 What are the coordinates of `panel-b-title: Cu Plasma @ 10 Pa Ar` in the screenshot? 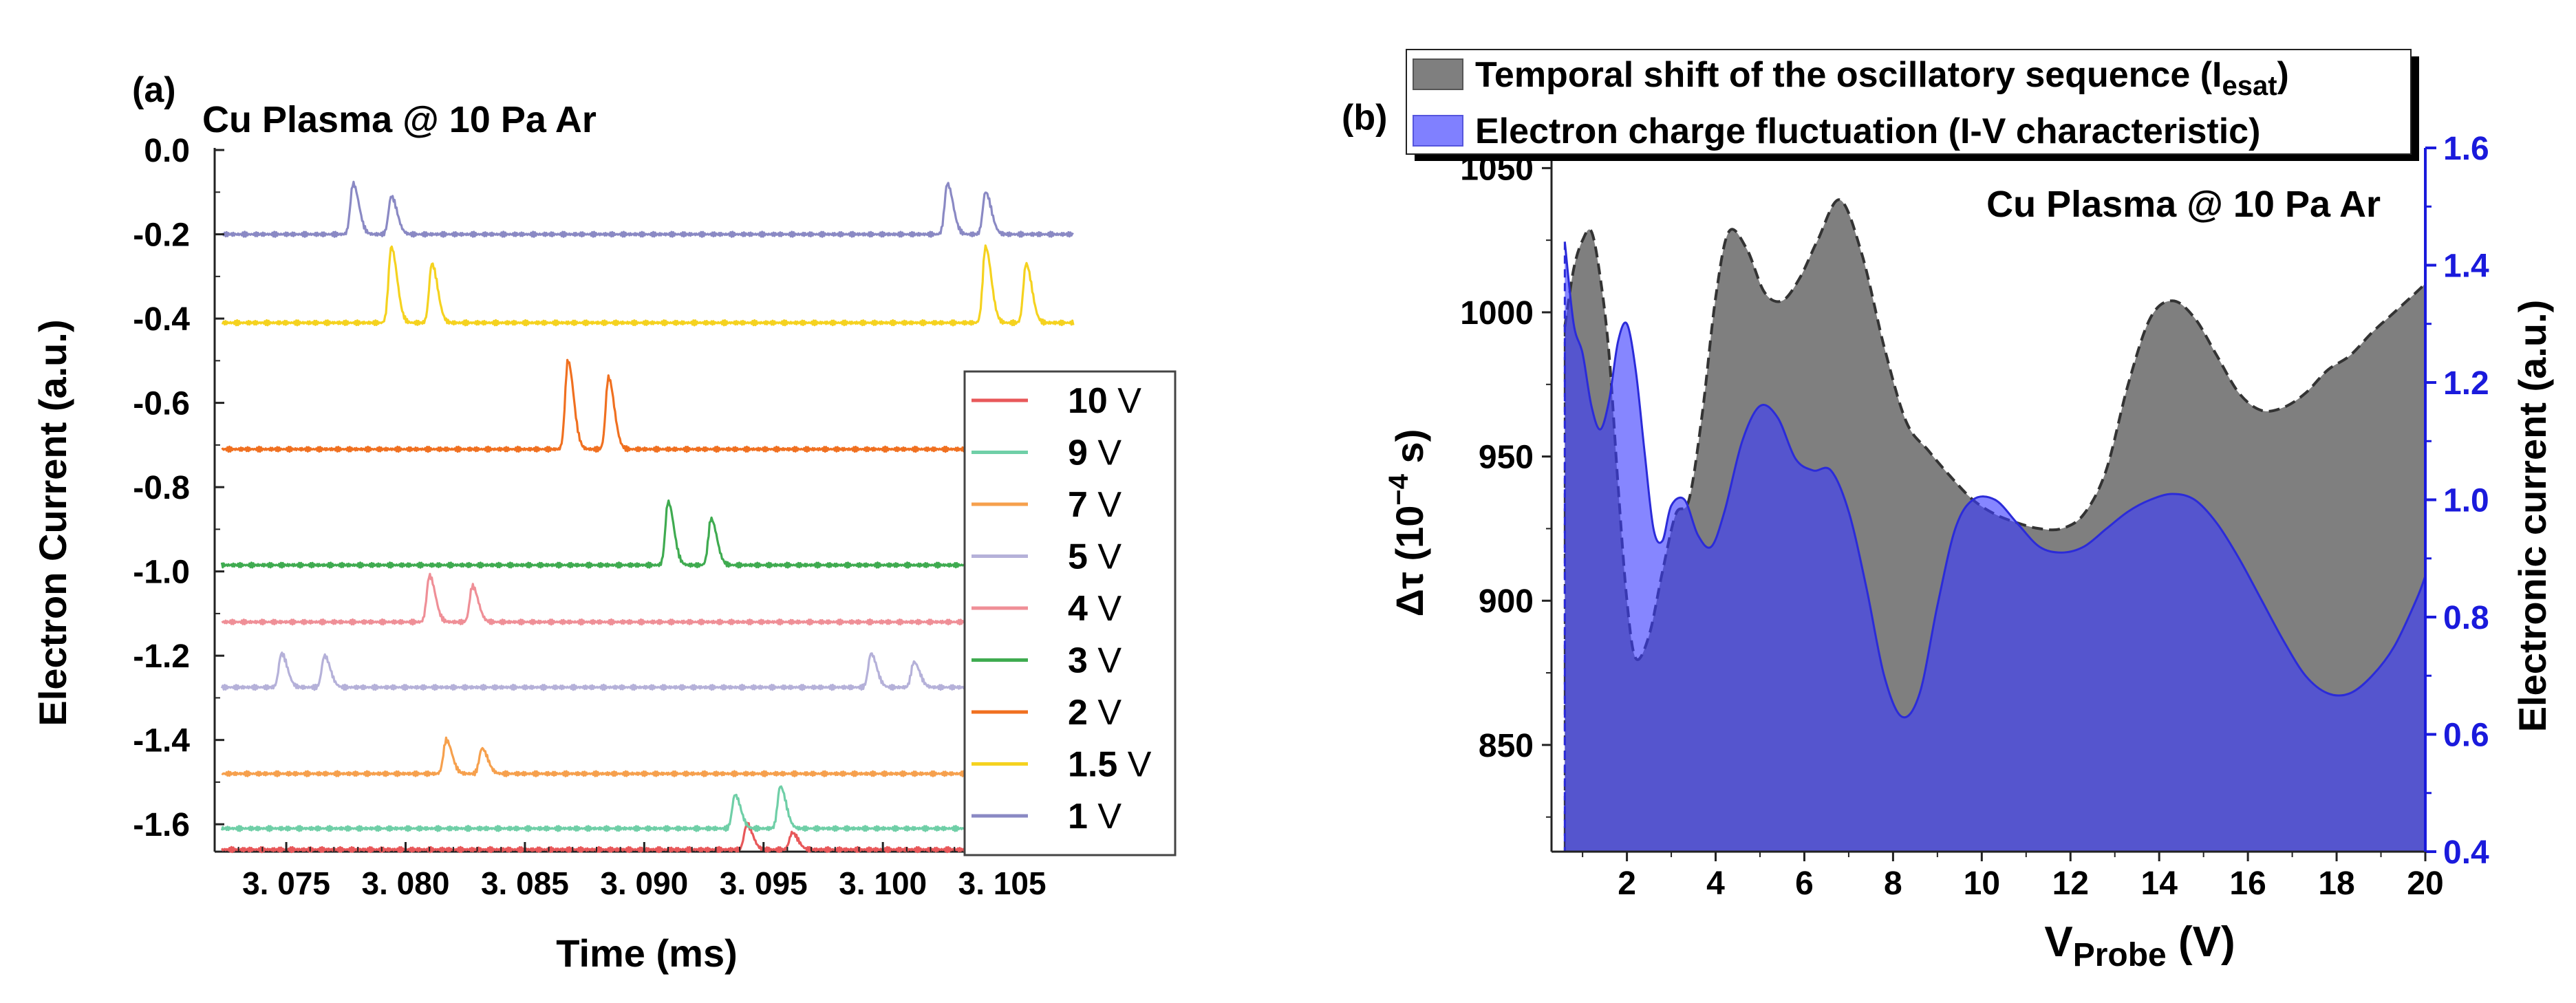 It's located at (2183, 204).